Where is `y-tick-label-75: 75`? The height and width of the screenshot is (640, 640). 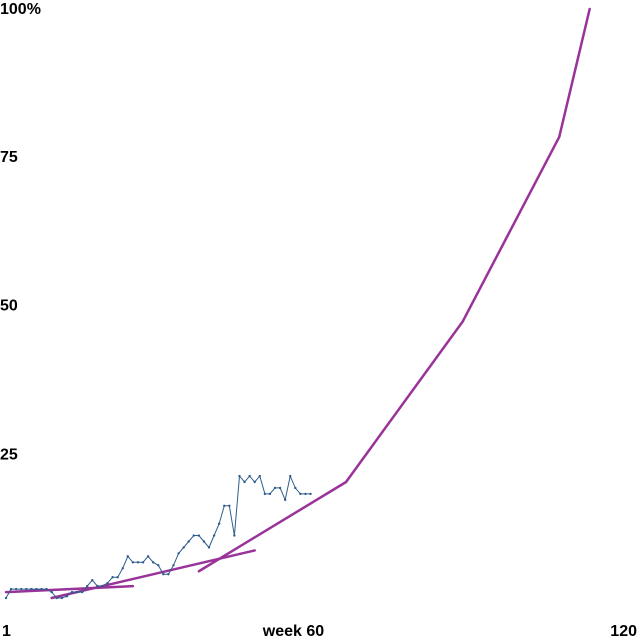
y-tick-label-75: 75 is located at coordinates (9, 157).